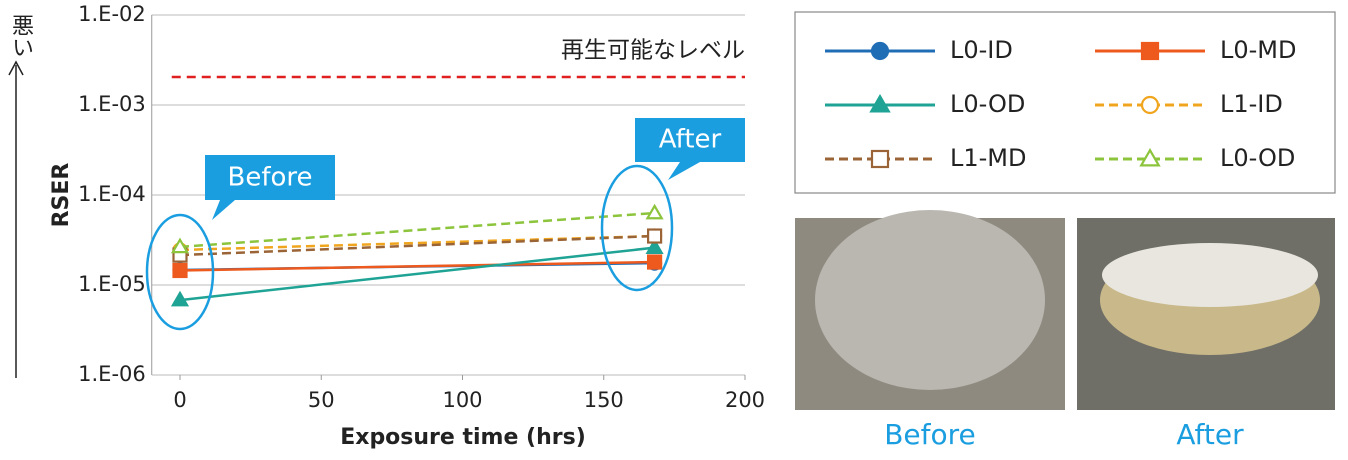 This screenshot has width=1348, height=460. What do you see at coordinates (112, 284) in the screenshot?
I see `y-tick-label: 1.E-05` at bounding box center [112, 284].